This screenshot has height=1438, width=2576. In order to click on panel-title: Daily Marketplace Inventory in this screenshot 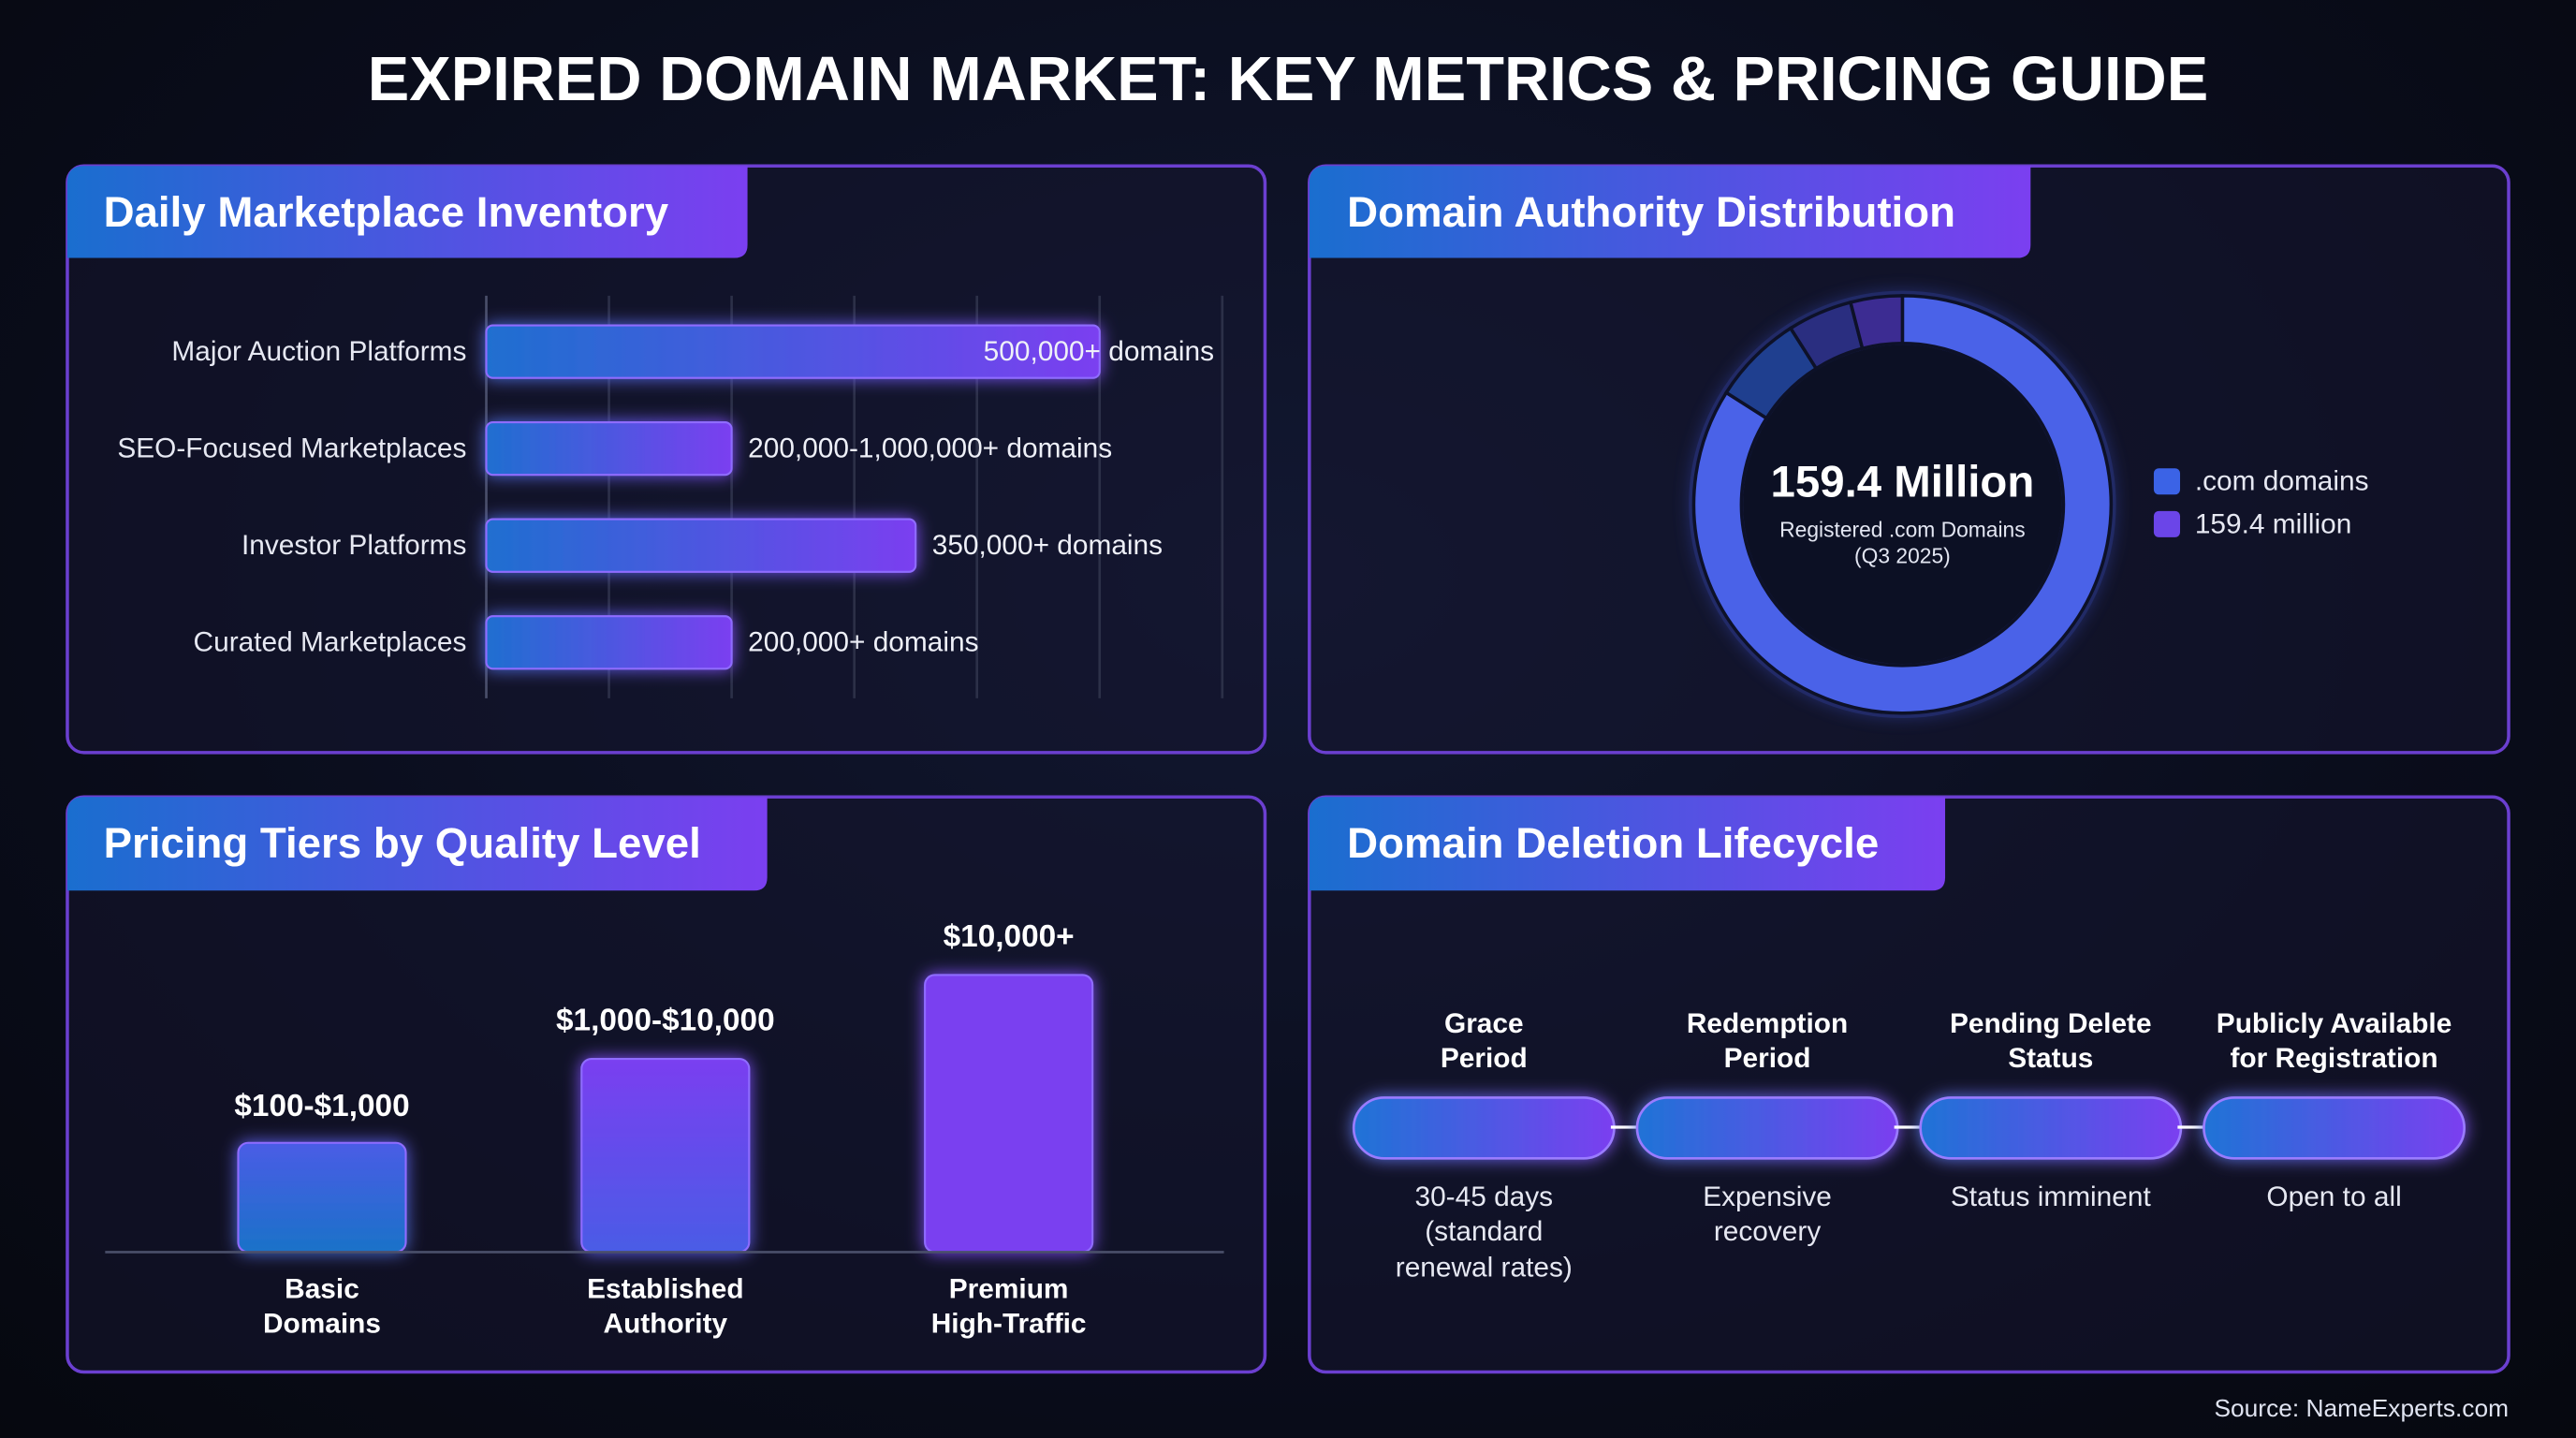, I will do `click(386, 212)`.